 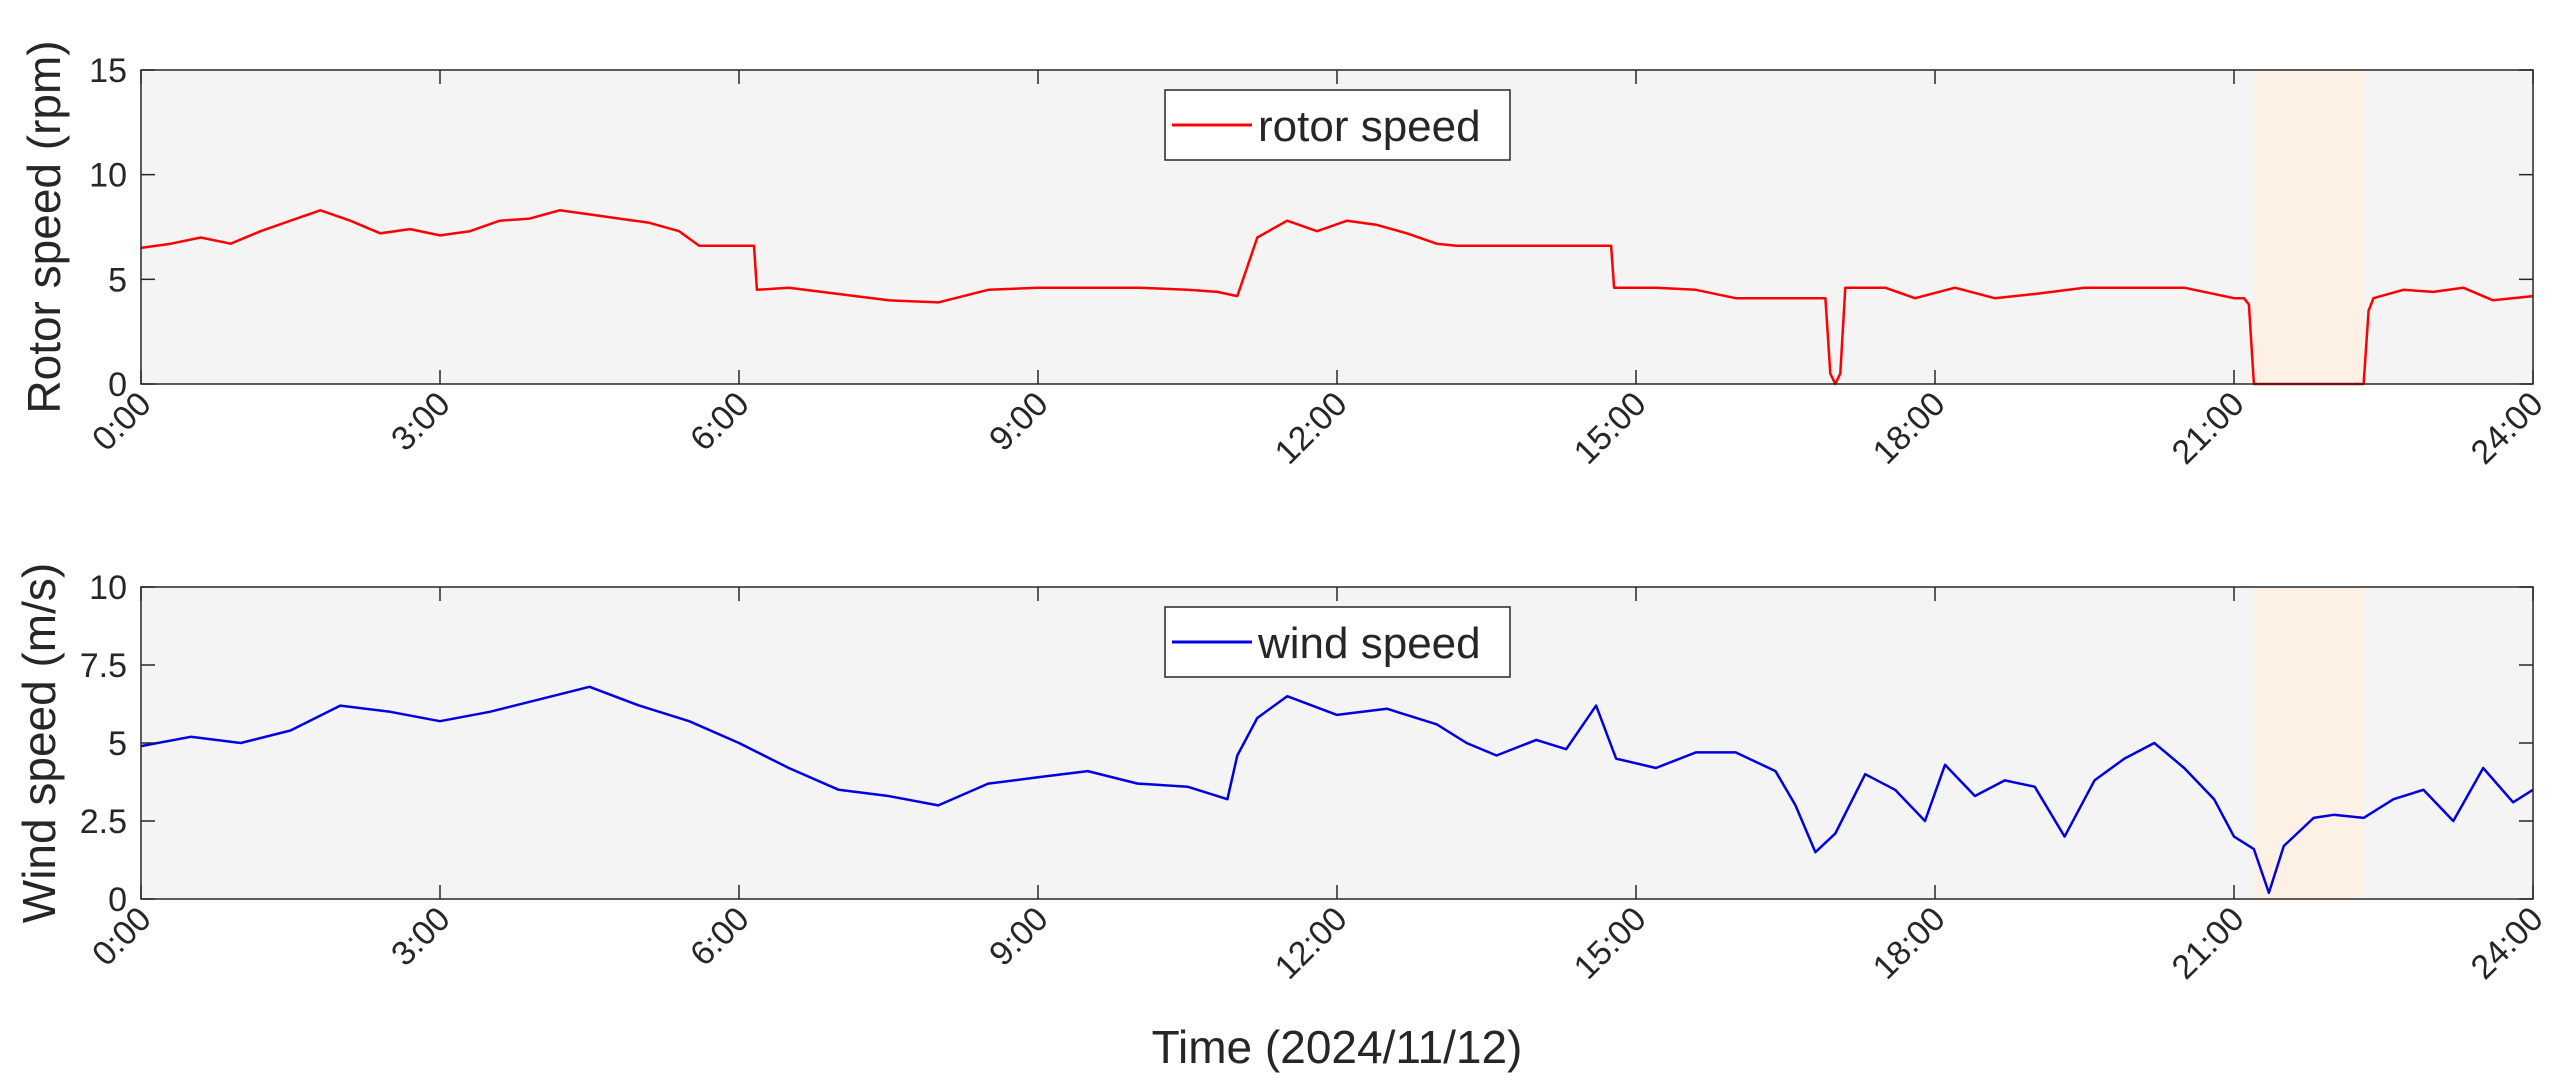 I want to click on wind-speed-x-tick-label: 6:00, so click(x=720, y=937).